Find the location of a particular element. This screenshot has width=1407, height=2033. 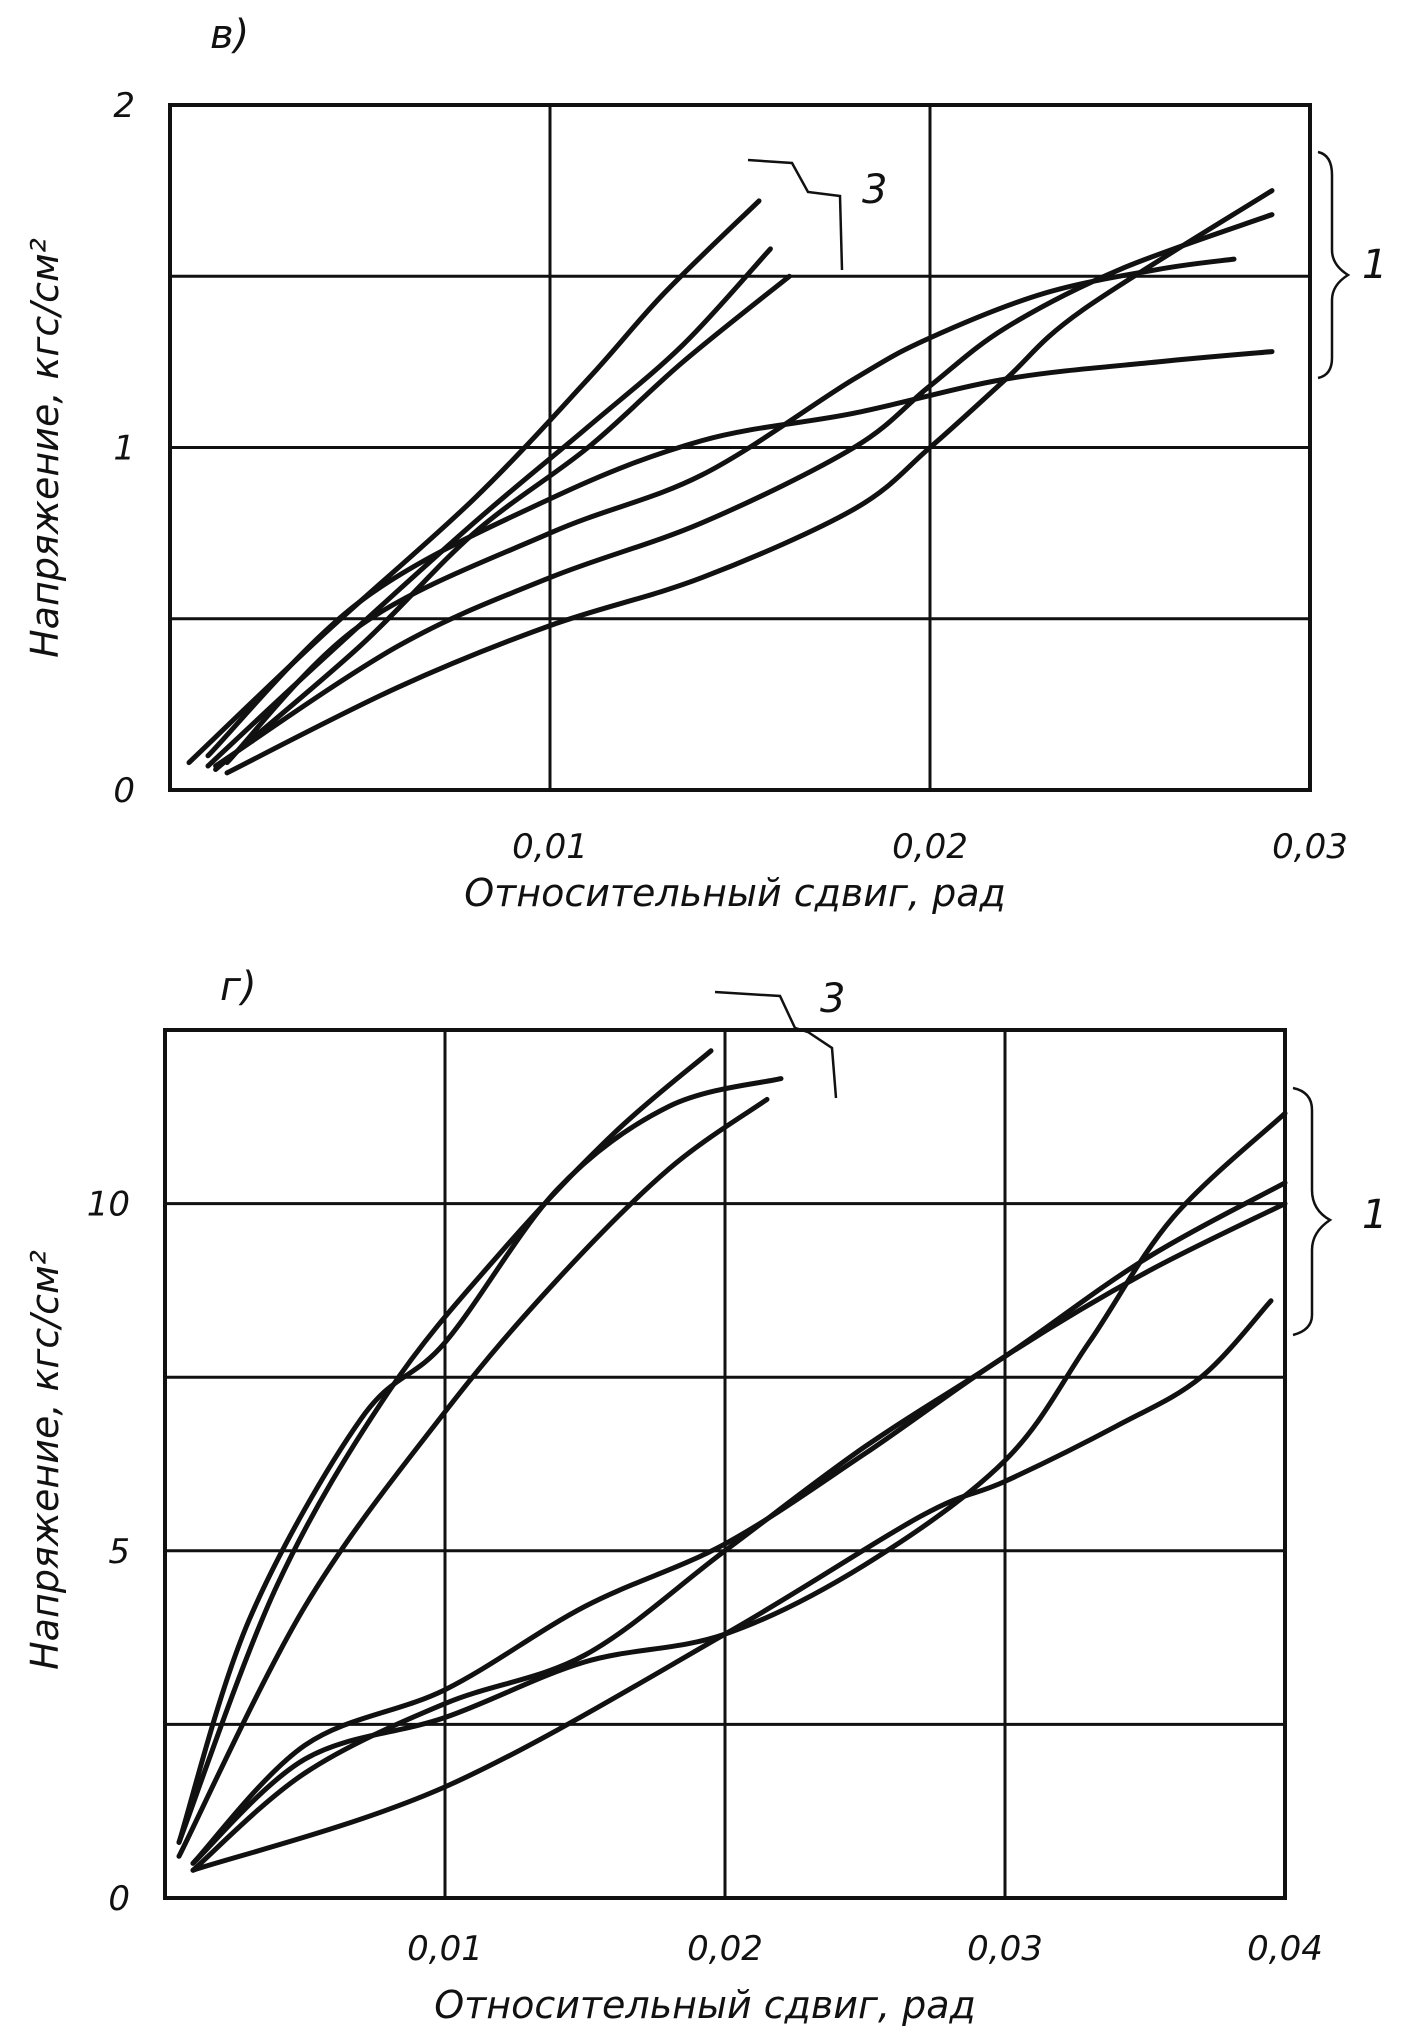

panel-label: г) is located at coordinates (238, 987).